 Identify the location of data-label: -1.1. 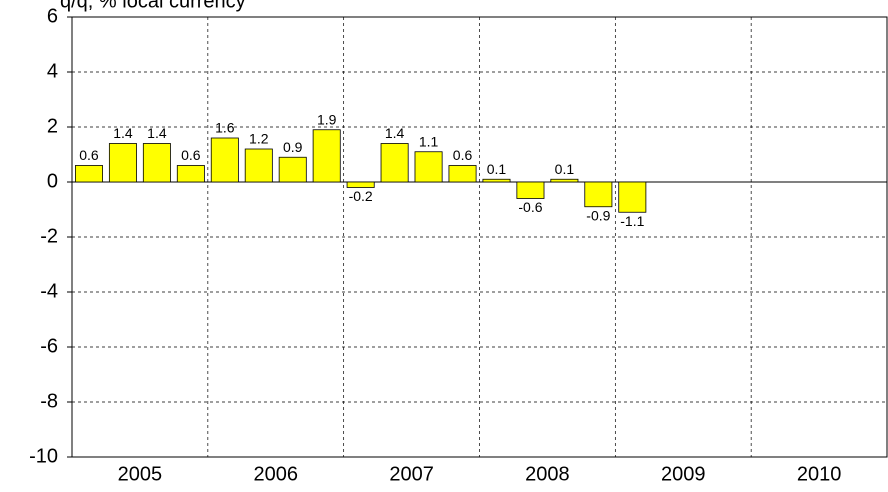
(632, 221).